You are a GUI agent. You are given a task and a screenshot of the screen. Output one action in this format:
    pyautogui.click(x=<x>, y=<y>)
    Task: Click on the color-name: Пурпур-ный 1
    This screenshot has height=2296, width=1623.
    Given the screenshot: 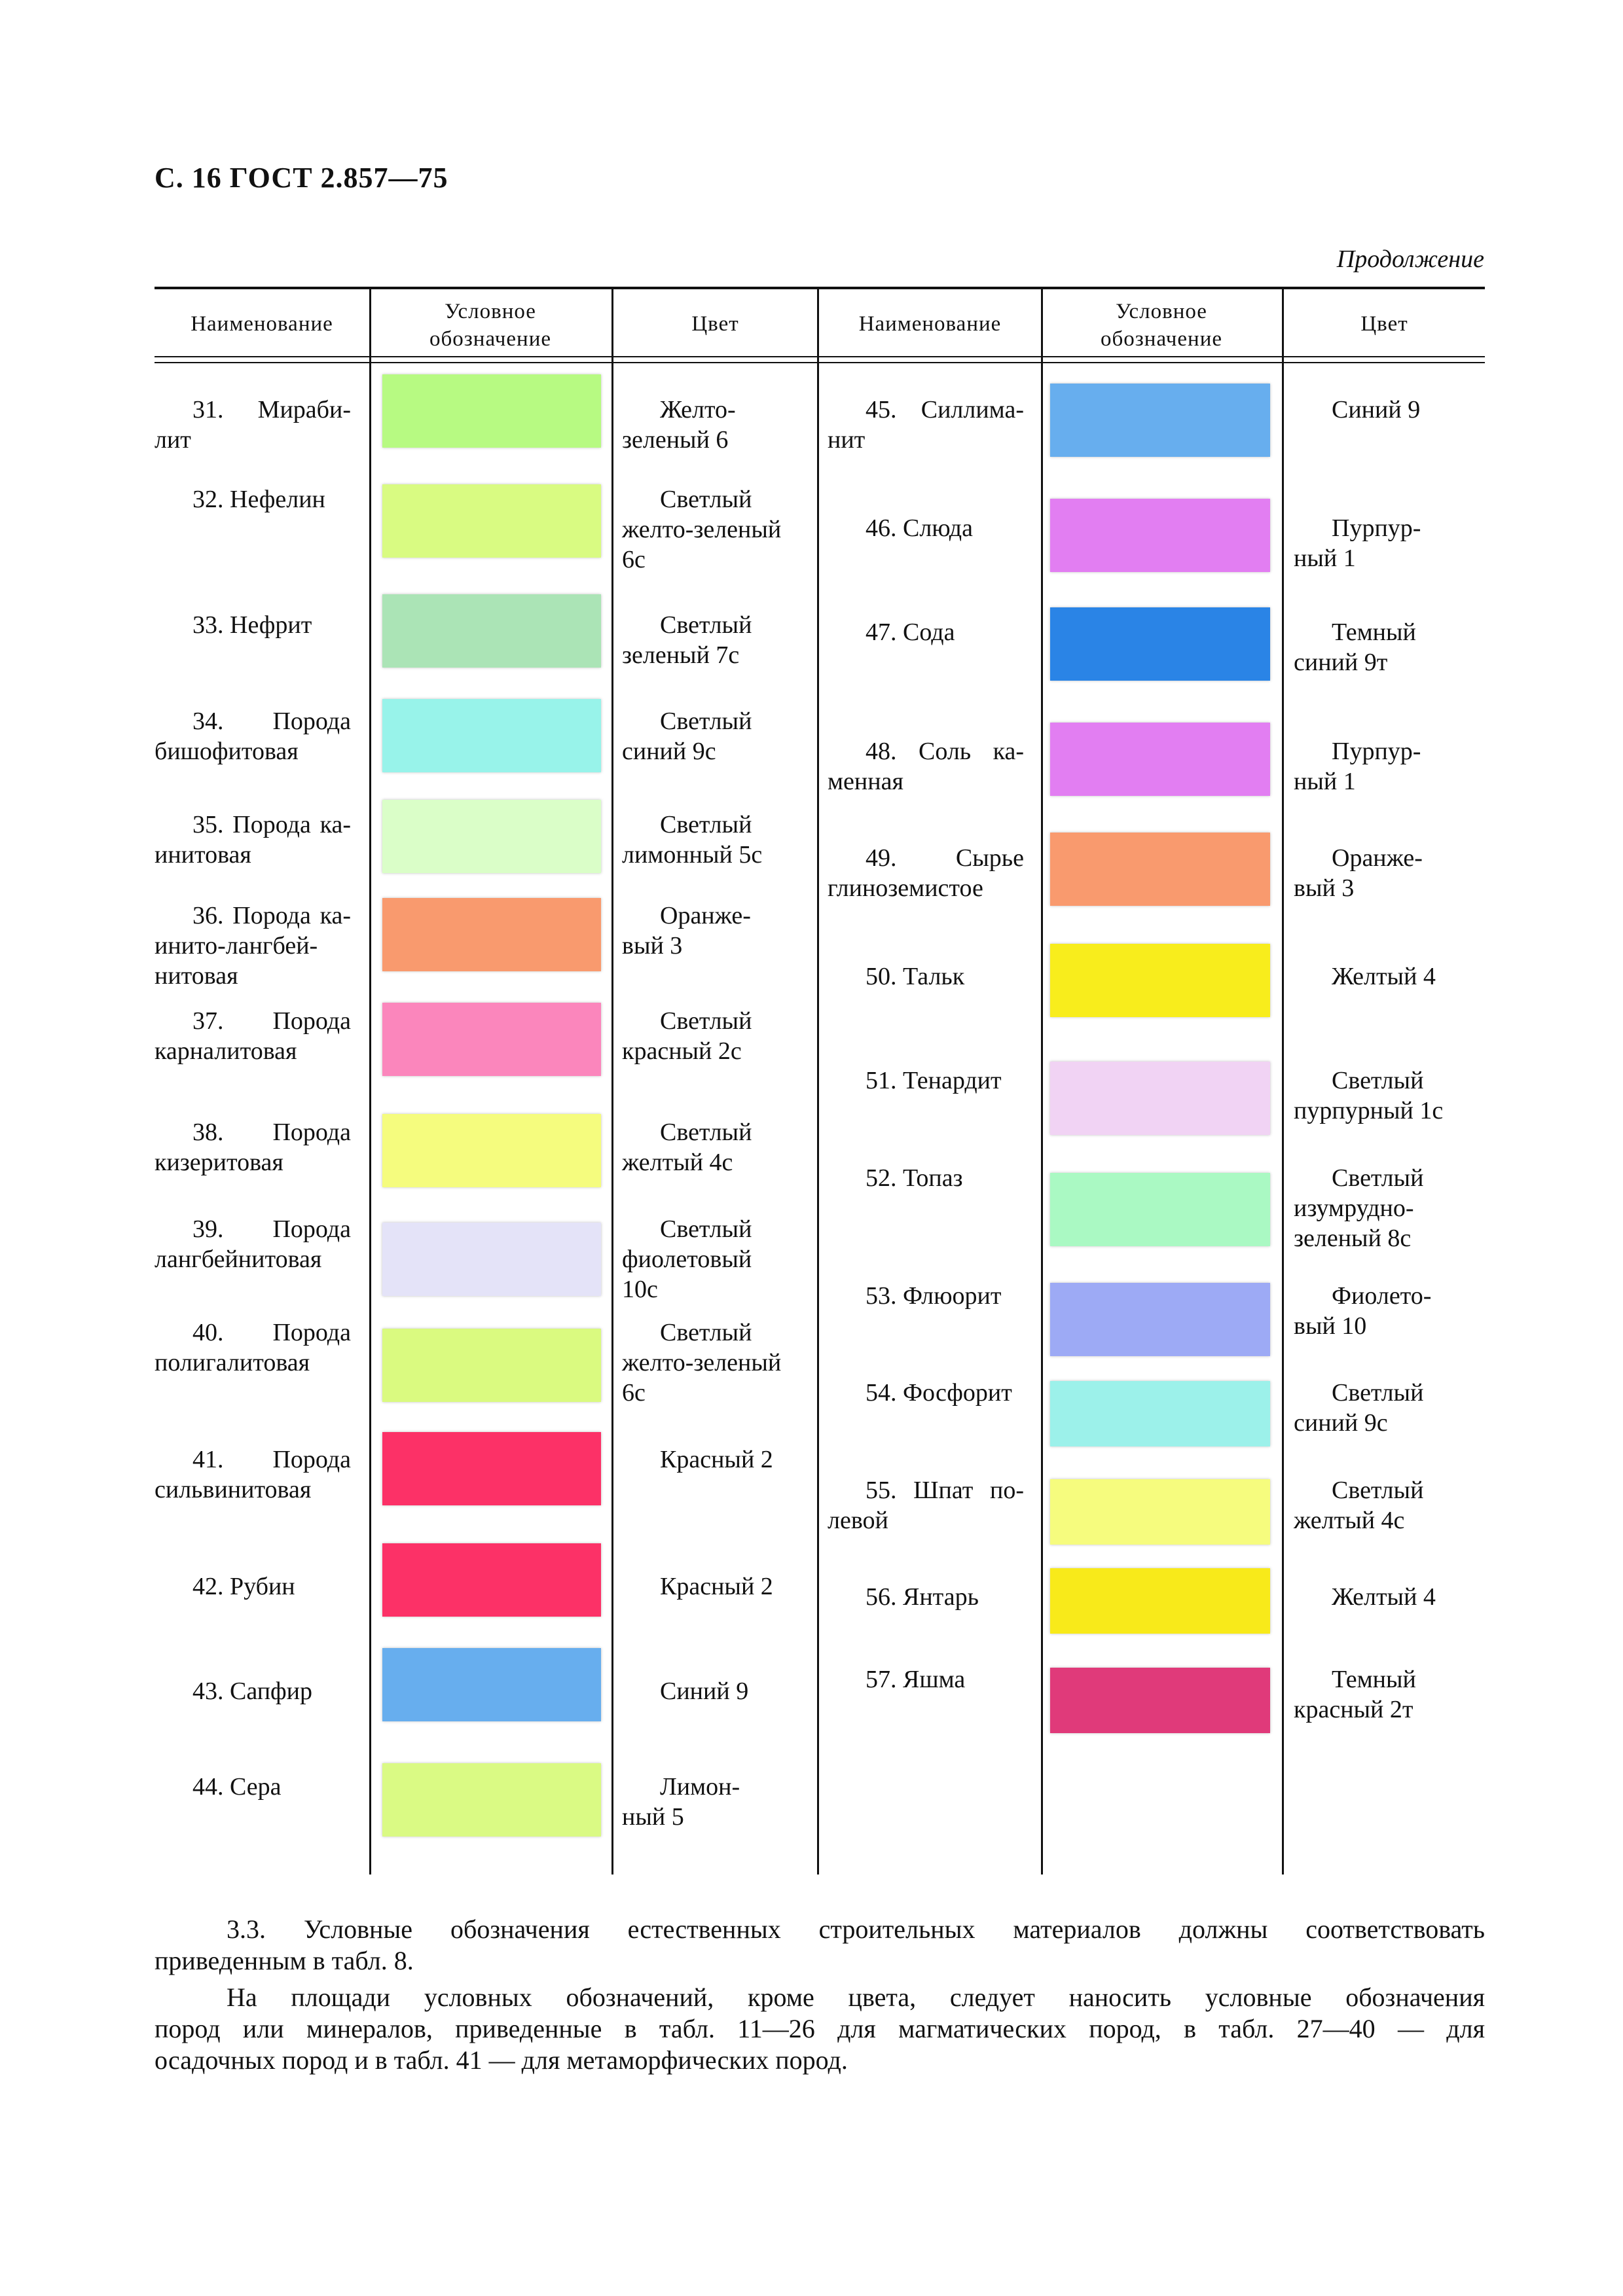 What is the action you would take?
    pyautogui.click(x=1388, y=766)
    